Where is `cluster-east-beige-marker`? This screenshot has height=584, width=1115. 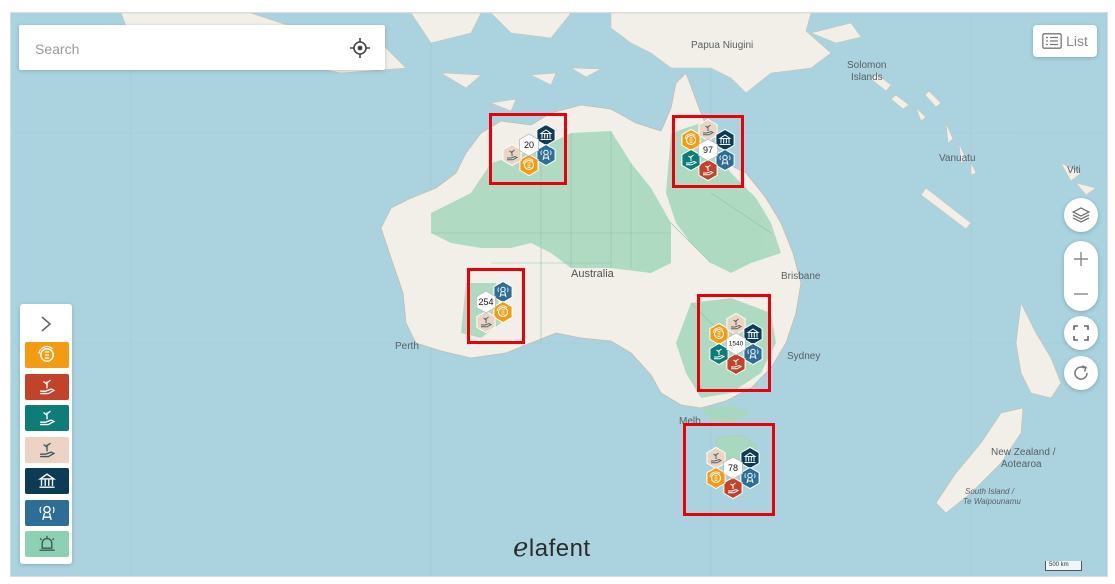 cluster-east-beige-marker is located at coordinates (736, 324).